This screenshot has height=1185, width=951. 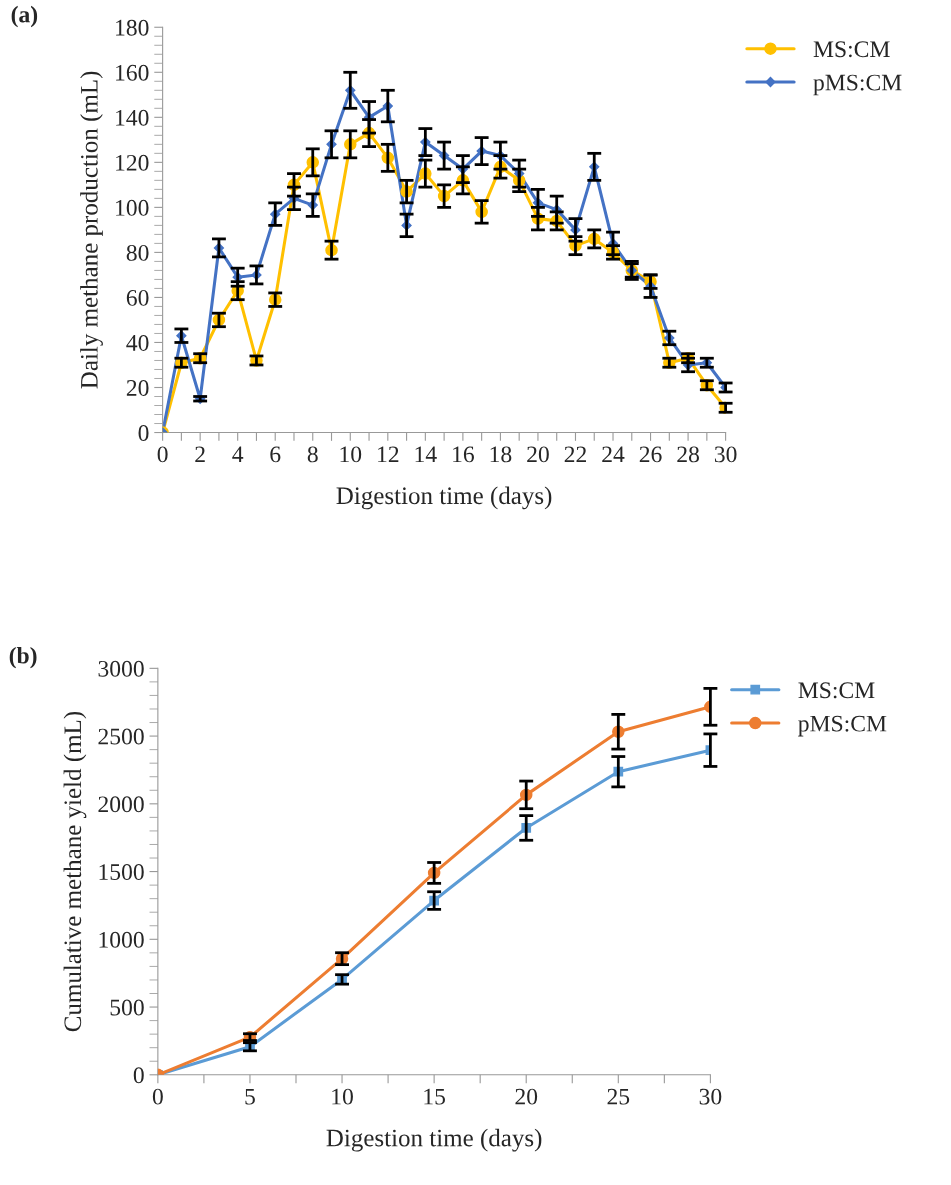 What do you see at coordinates (688, 454) in the screenshot?
I see `x-tick-label: 28` at bounding box center [688, 454].